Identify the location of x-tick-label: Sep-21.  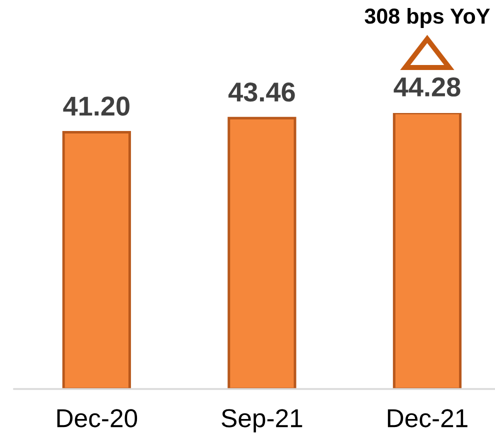
(262, 420).